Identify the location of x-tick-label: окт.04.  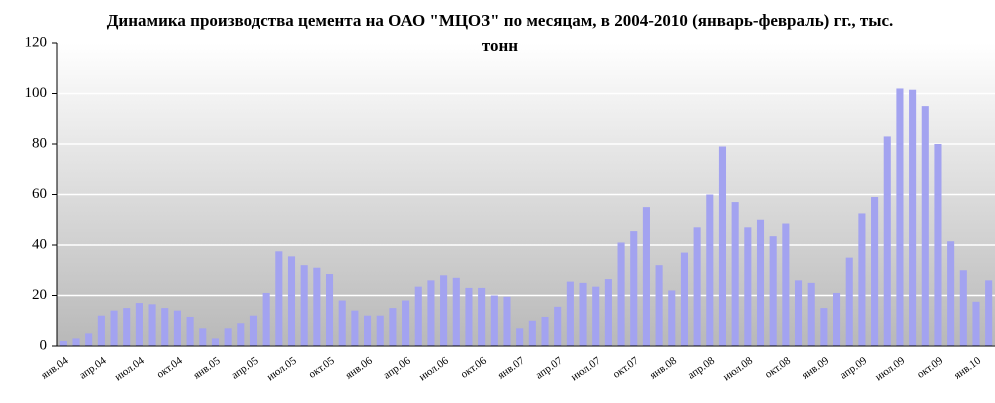
(169, 367).